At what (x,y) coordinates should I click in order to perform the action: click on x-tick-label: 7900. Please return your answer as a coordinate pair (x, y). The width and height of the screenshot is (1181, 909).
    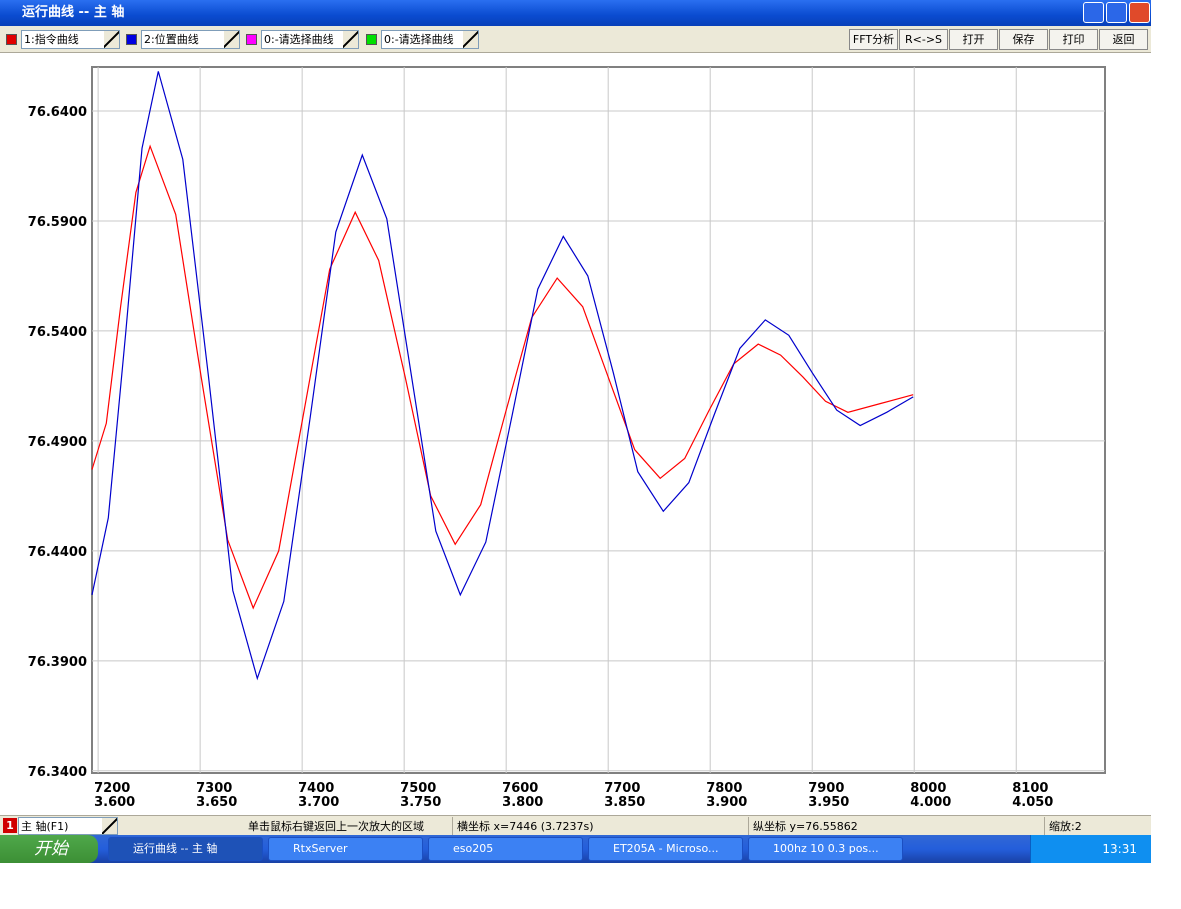
    Looking at the image, I should click on (826, 788).